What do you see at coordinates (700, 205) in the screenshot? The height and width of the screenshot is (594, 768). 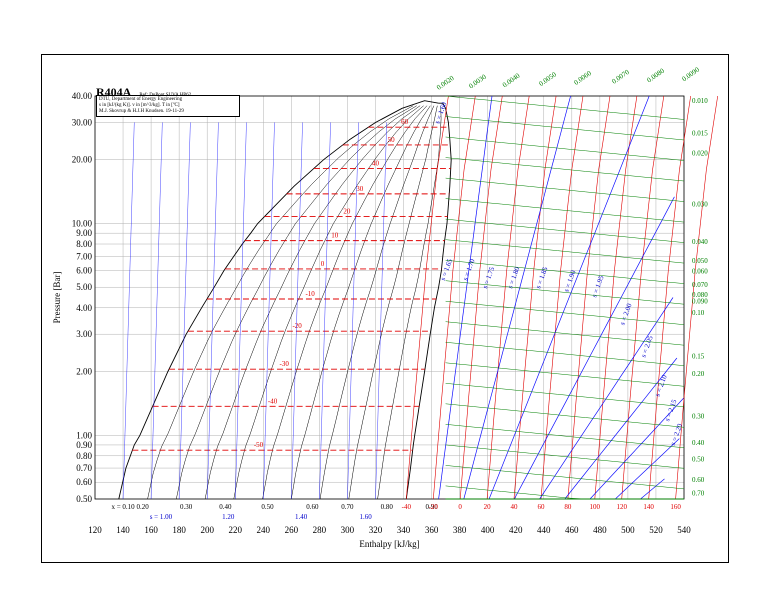 I see `volume-right-label: 0.030` at bounding box center [700, 205].